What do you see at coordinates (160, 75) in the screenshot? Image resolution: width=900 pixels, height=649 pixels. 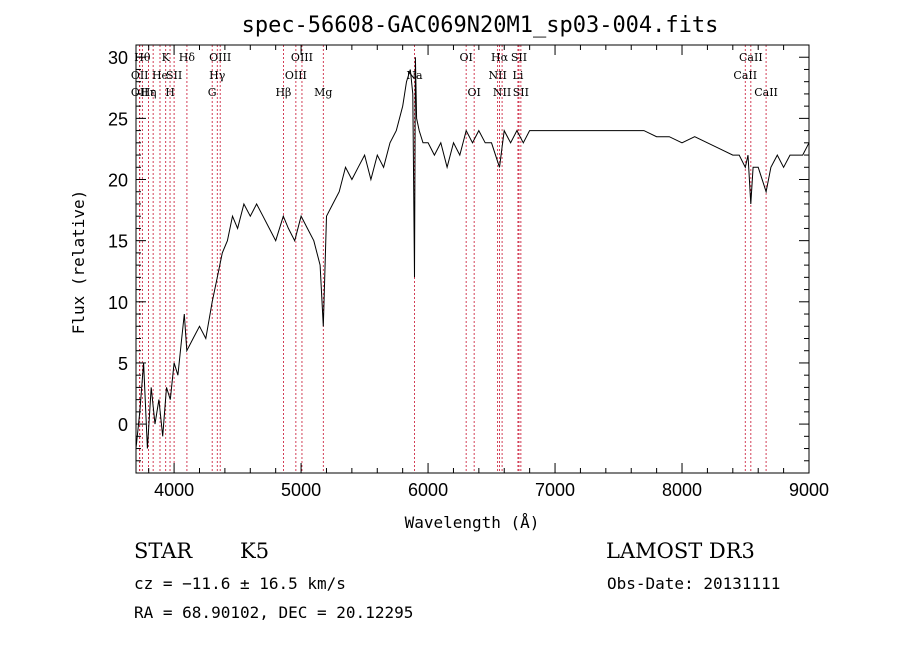 I see `line-label: He` at bounding box center [160, 75].